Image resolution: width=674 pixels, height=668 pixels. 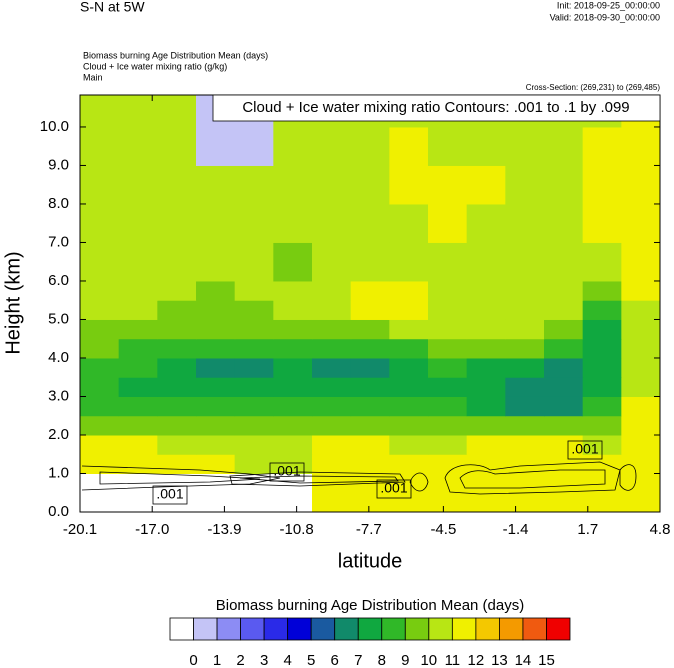 I want to click on x-tick-label: -1.4, so click(x=516, y=529).